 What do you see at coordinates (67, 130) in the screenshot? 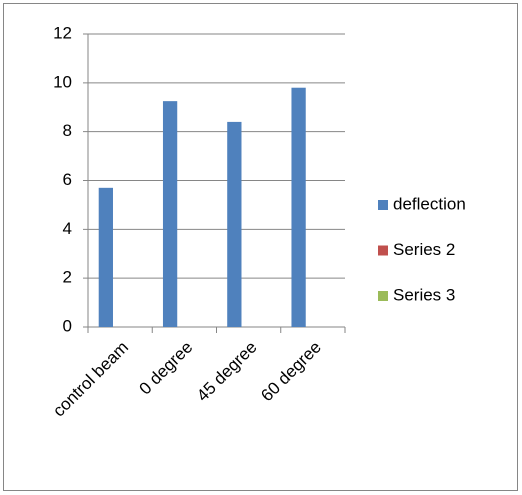
I see `y-tick-label: 8` at bounding box center [67, 130].